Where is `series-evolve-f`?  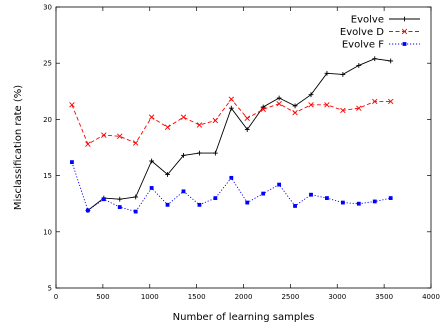
series-evolve-f is located at coordinates (231, 187).